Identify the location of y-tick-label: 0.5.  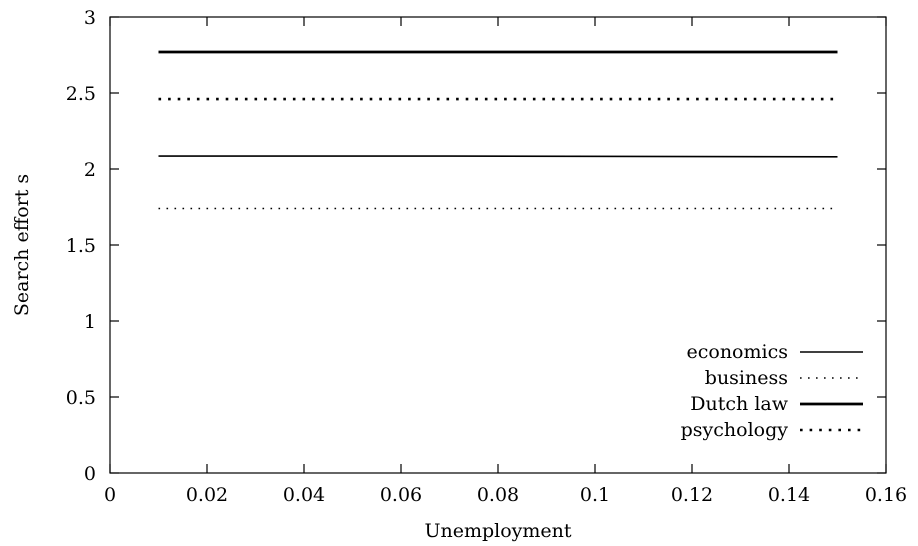
(81, 398).